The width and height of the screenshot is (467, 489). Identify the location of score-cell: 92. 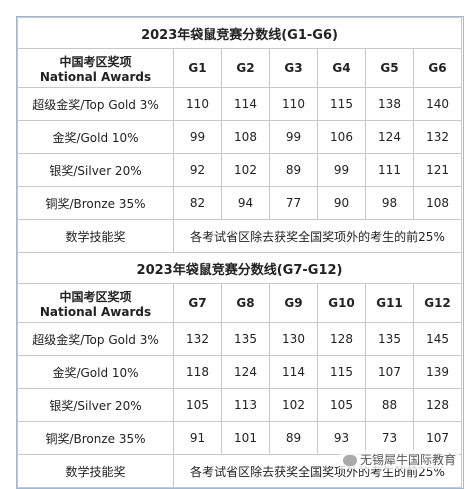
(197, 170).